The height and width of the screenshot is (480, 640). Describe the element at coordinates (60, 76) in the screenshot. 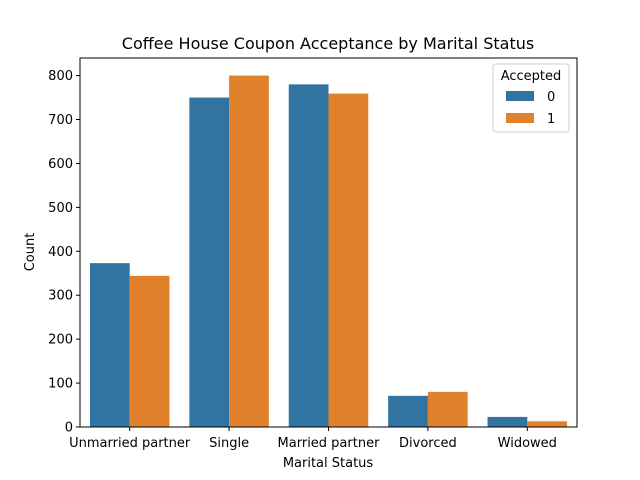

I see `y-tick-label: 800` at that location.